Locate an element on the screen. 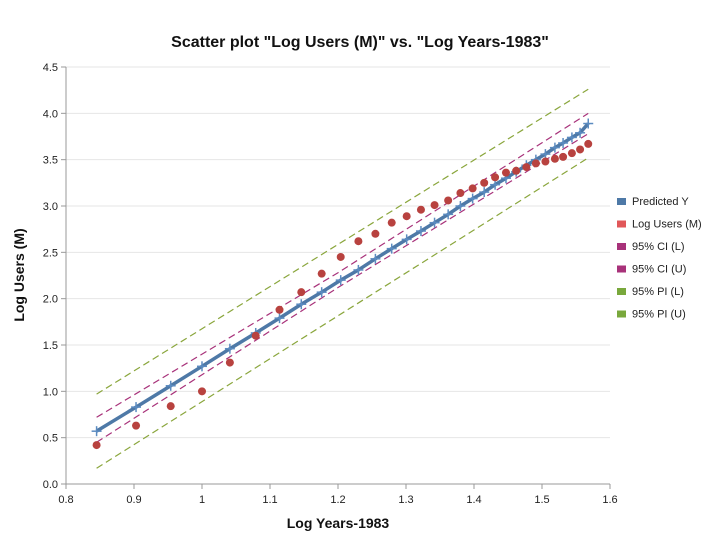  y-tick-label: 1.0 is located at coordinates (50, 392).